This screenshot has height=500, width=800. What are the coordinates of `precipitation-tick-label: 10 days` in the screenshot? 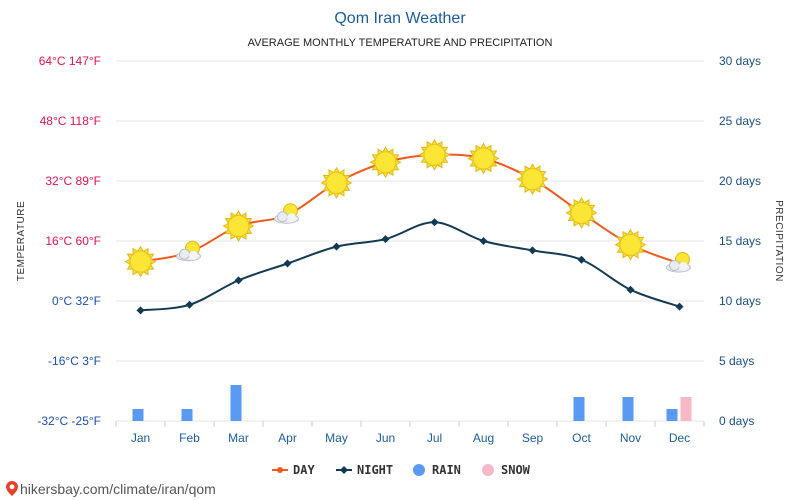 It's located at (740, 301).